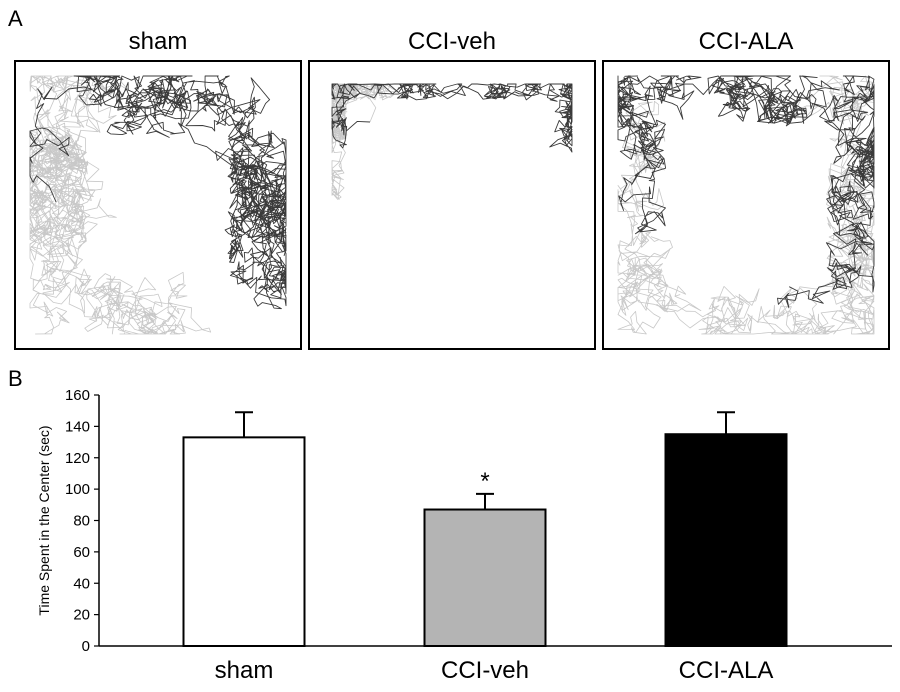 The height and width of the screenshot is (692, 900). Describe the element at coordinates (81, 583) in the screenshot. I see `y-tick-label: 40` at that location.